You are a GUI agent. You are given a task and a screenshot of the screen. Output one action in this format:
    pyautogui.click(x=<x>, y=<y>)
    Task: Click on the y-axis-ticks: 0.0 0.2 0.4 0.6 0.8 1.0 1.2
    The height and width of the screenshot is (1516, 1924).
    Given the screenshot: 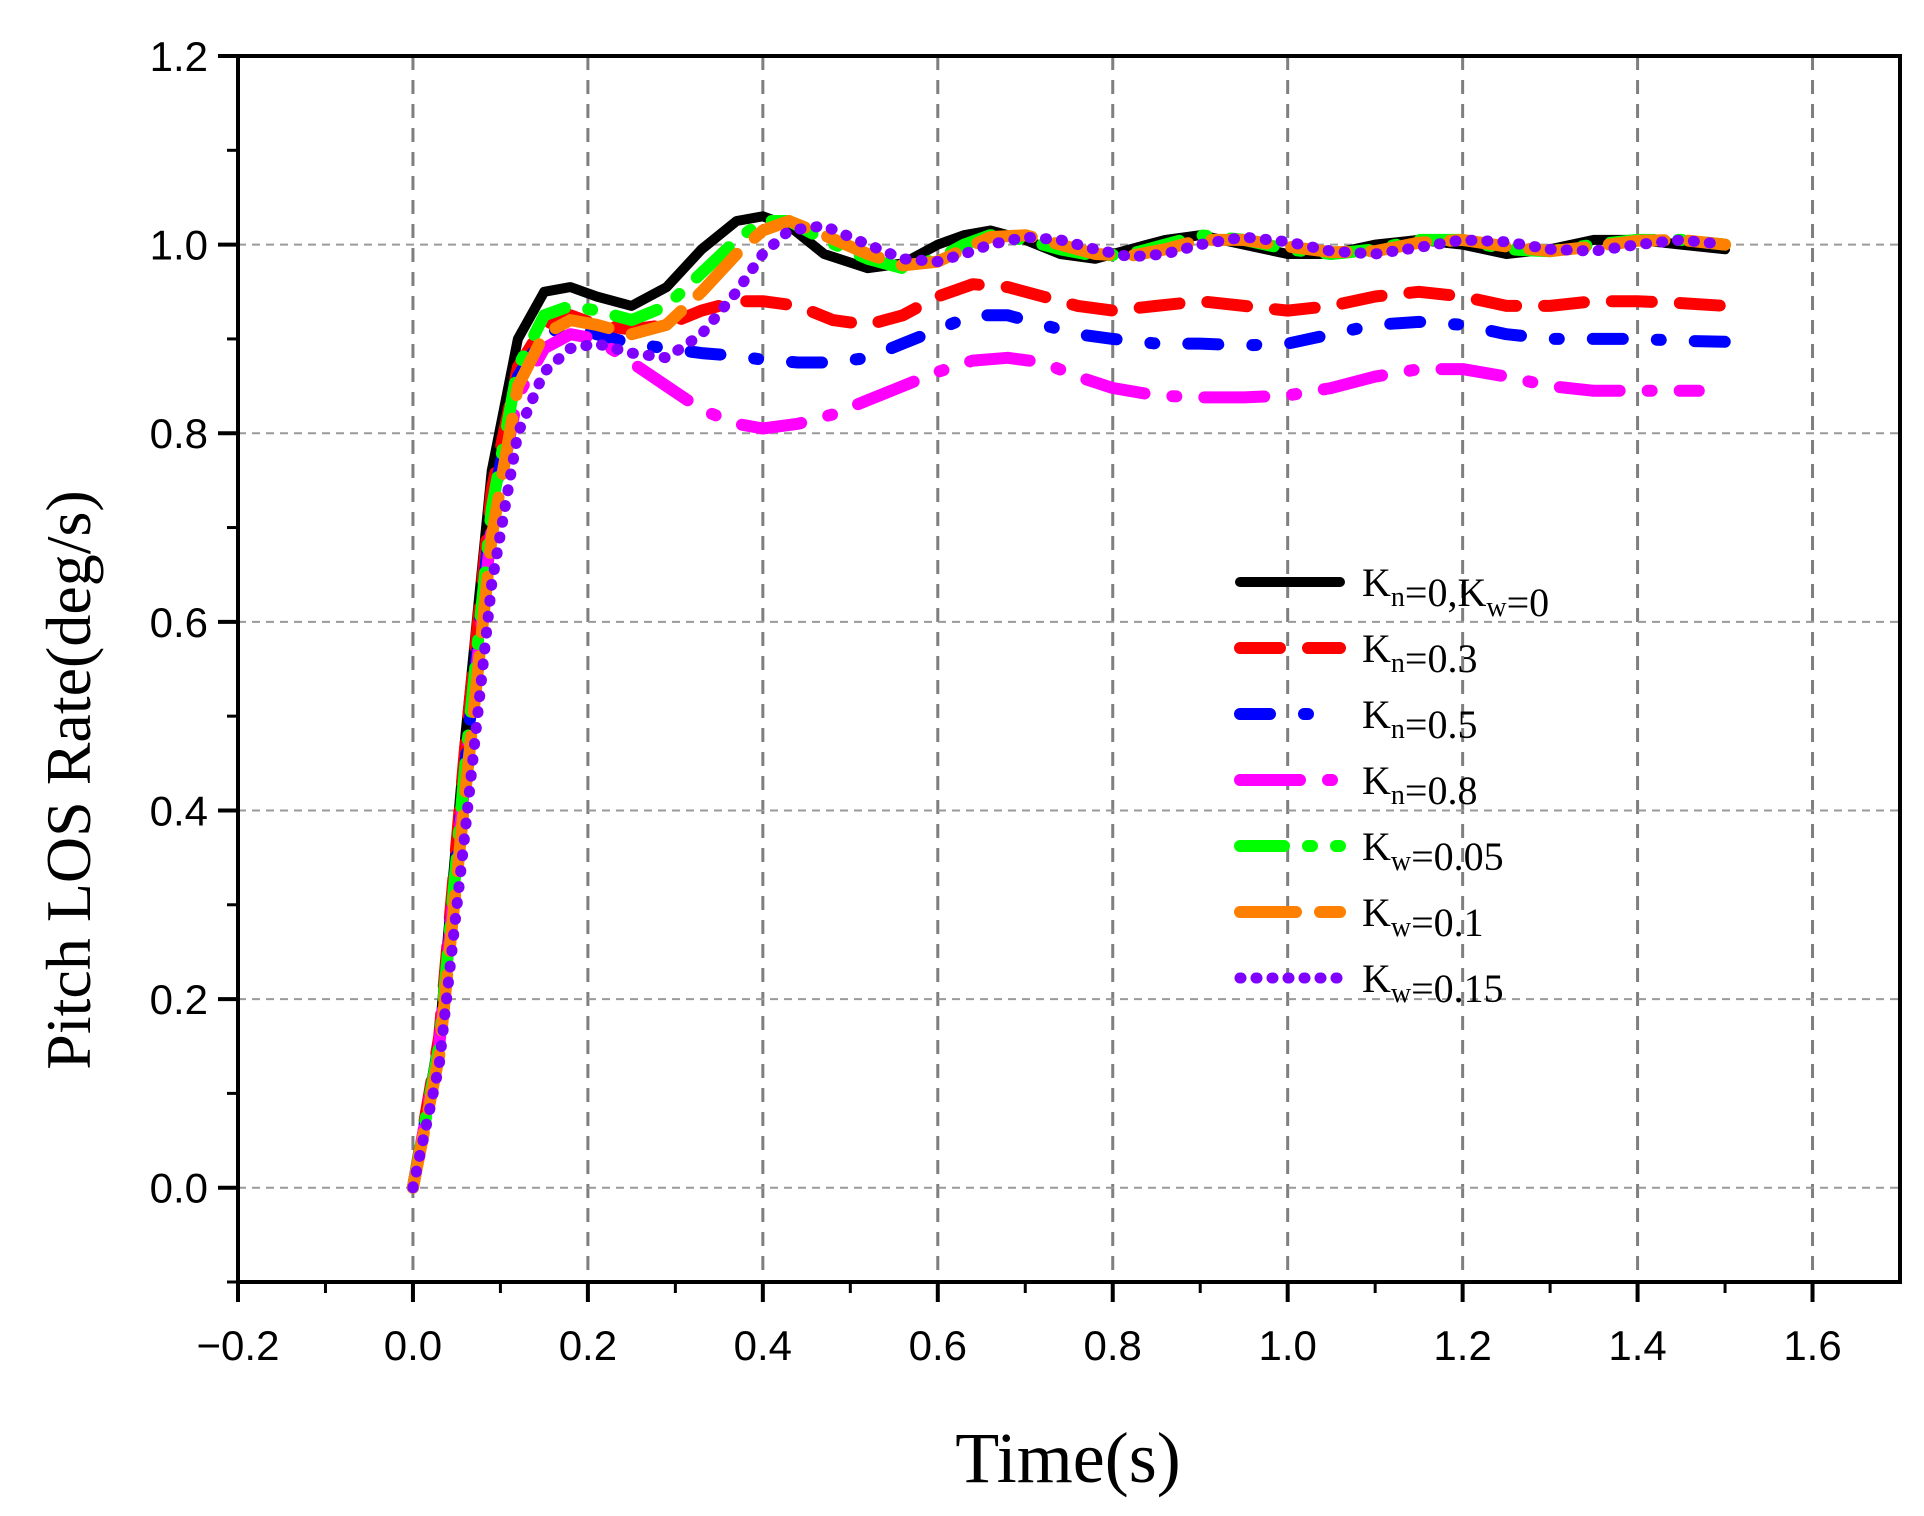 What is the action you would take?
    pyautogui.click(x=194, y=658)
    